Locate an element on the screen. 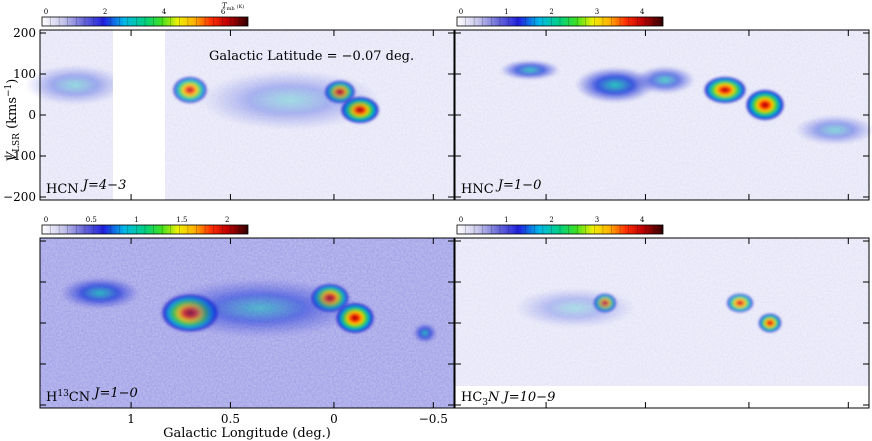  colorbar-tick-label: 6 is located at coordinates (223, 12).